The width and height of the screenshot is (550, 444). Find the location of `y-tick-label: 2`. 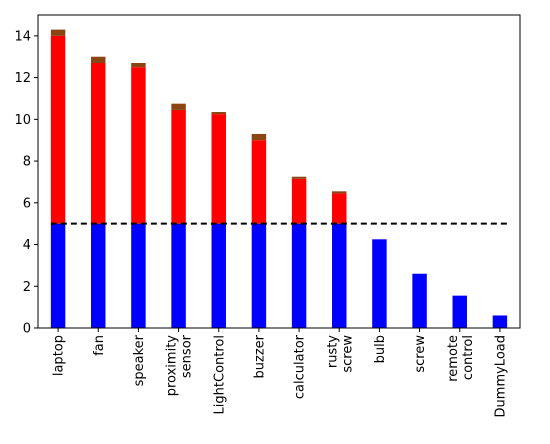

y-tick-label: 2 is located at coordinates (27, 287).